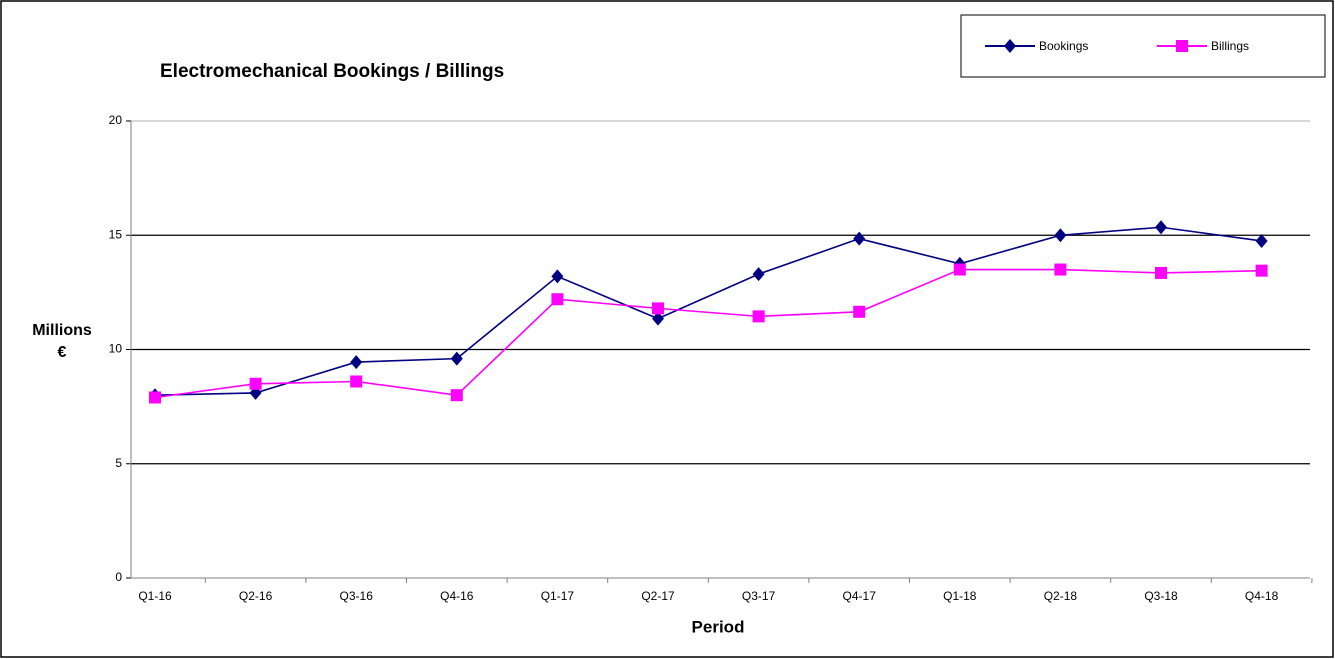  What do you see at coordinates (62, 330) in the screenshot?
I see `y-axis-label: Millions` at bounding box center [62, 330].